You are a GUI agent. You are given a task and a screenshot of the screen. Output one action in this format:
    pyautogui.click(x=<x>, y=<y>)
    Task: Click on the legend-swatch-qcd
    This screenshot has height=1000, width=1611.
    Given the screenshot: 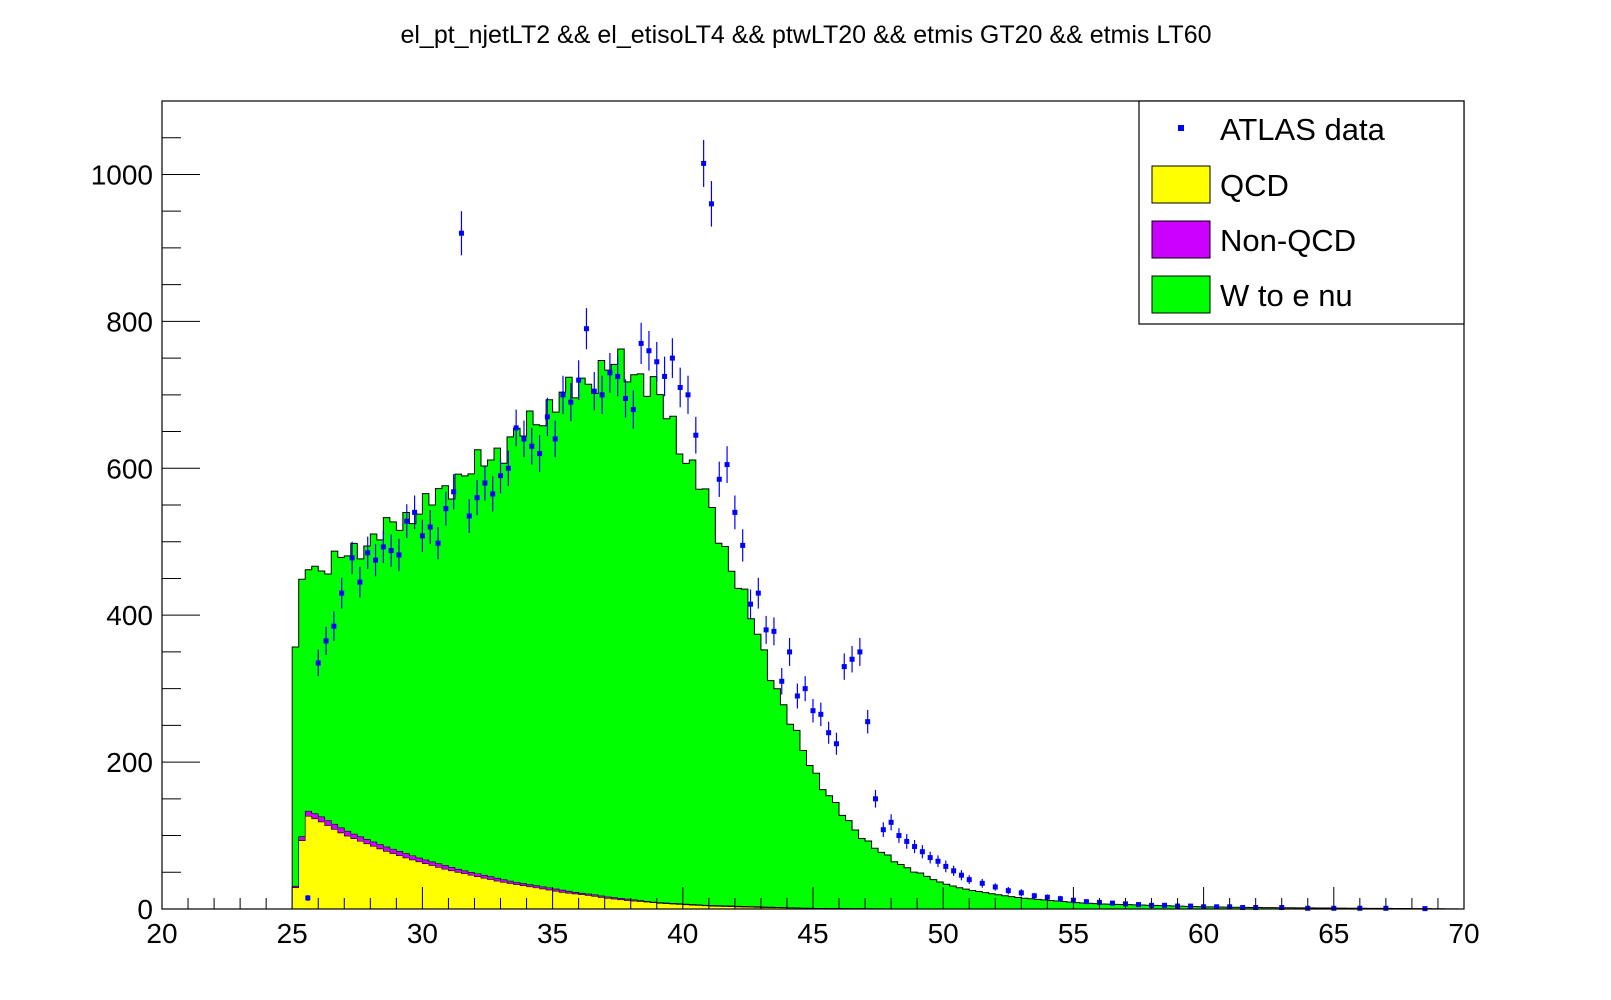 What is the action you would take?
    pyautogui.click(x=1181, y=184)
    